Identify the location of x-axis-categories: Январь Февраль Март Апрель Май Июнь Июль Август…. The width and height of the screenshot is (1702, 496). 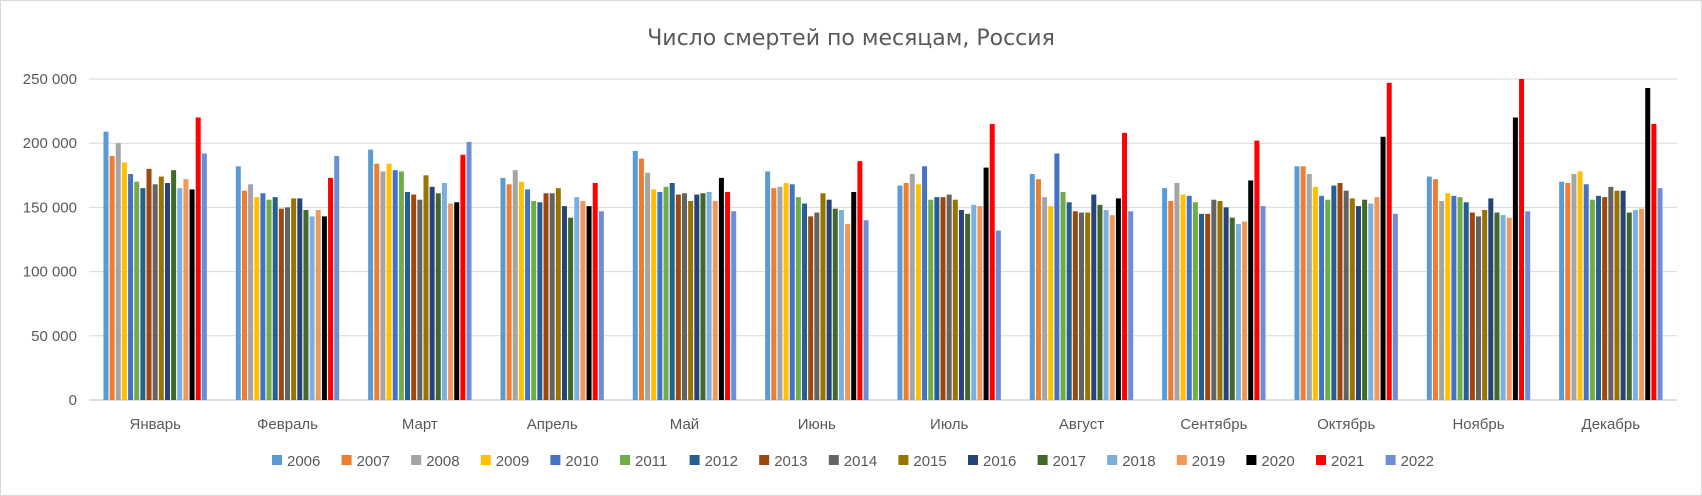
(884, 424).